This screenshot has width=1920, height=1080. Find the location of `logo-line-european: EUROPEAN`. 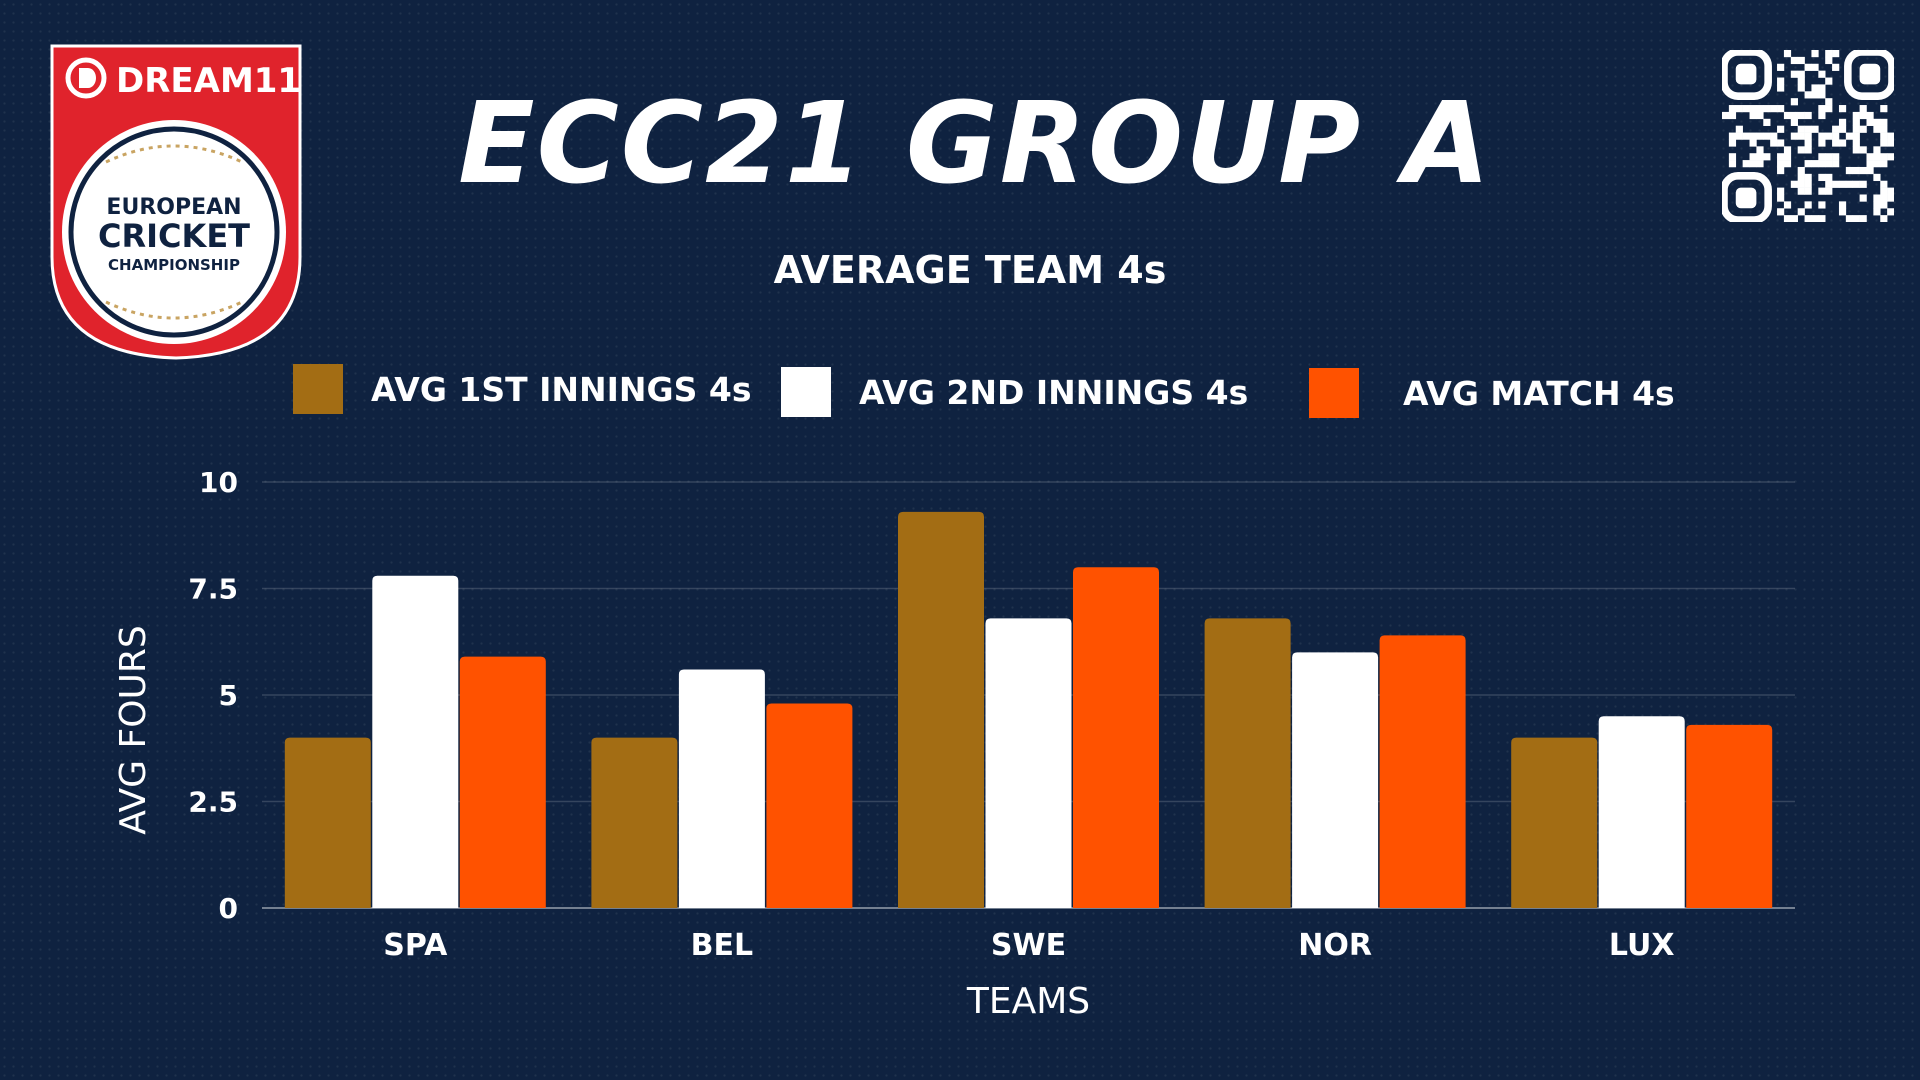

logo-line-european: EUROPEAN is located at coordinates (173, 207).